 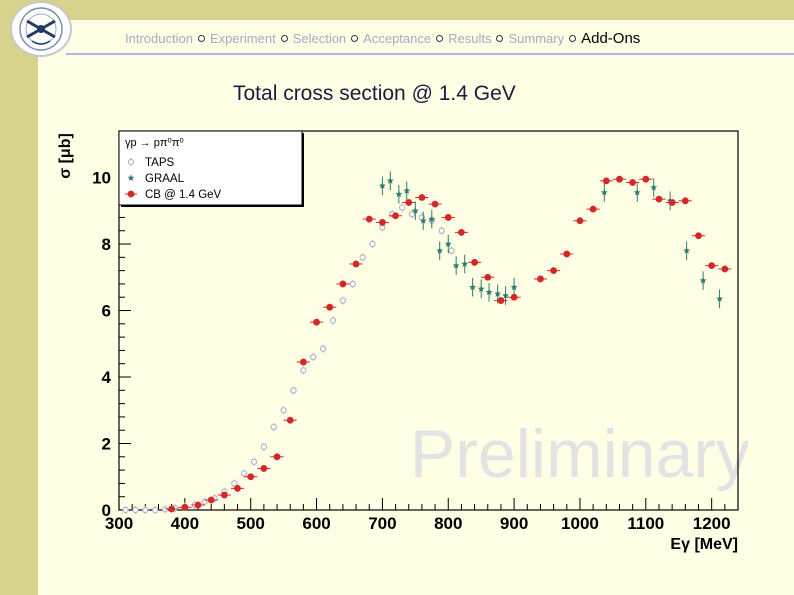 I want to click on slide-title: Total cross section @ 1.4 GeV, so click(x=374, y=93).